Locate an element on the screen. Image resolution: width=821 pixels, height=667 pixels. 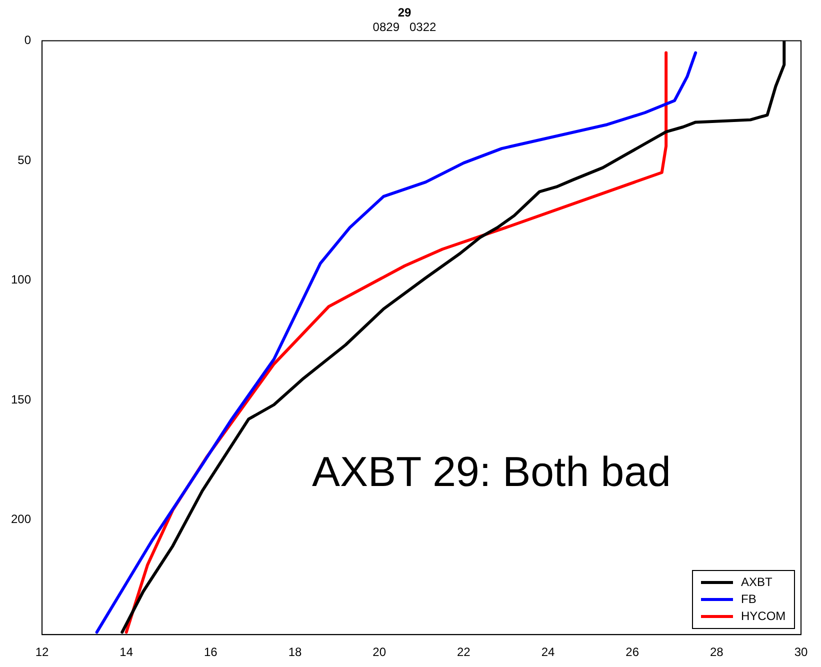
y-tick-label: 50 is located at coordinates (25, 159).